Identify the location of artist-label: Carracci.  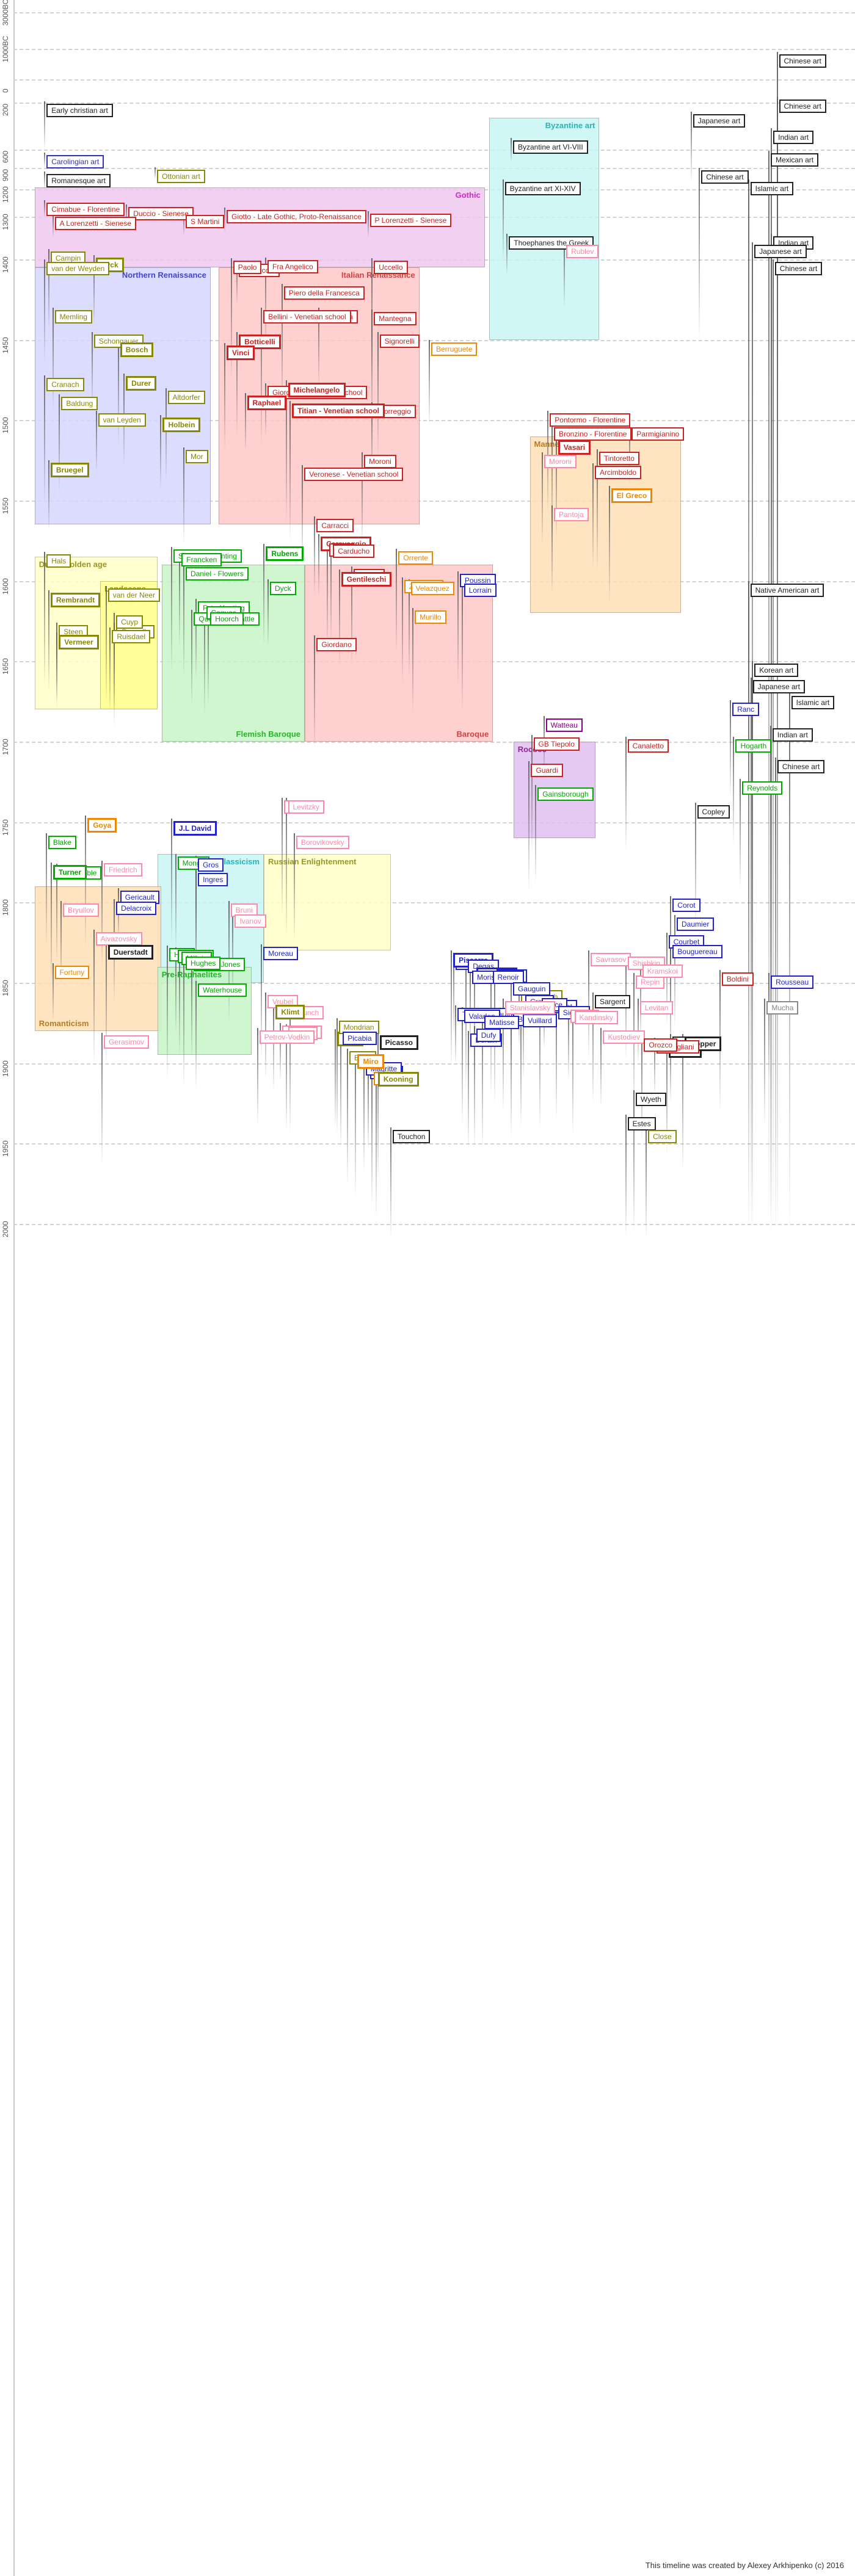
(335, 526).